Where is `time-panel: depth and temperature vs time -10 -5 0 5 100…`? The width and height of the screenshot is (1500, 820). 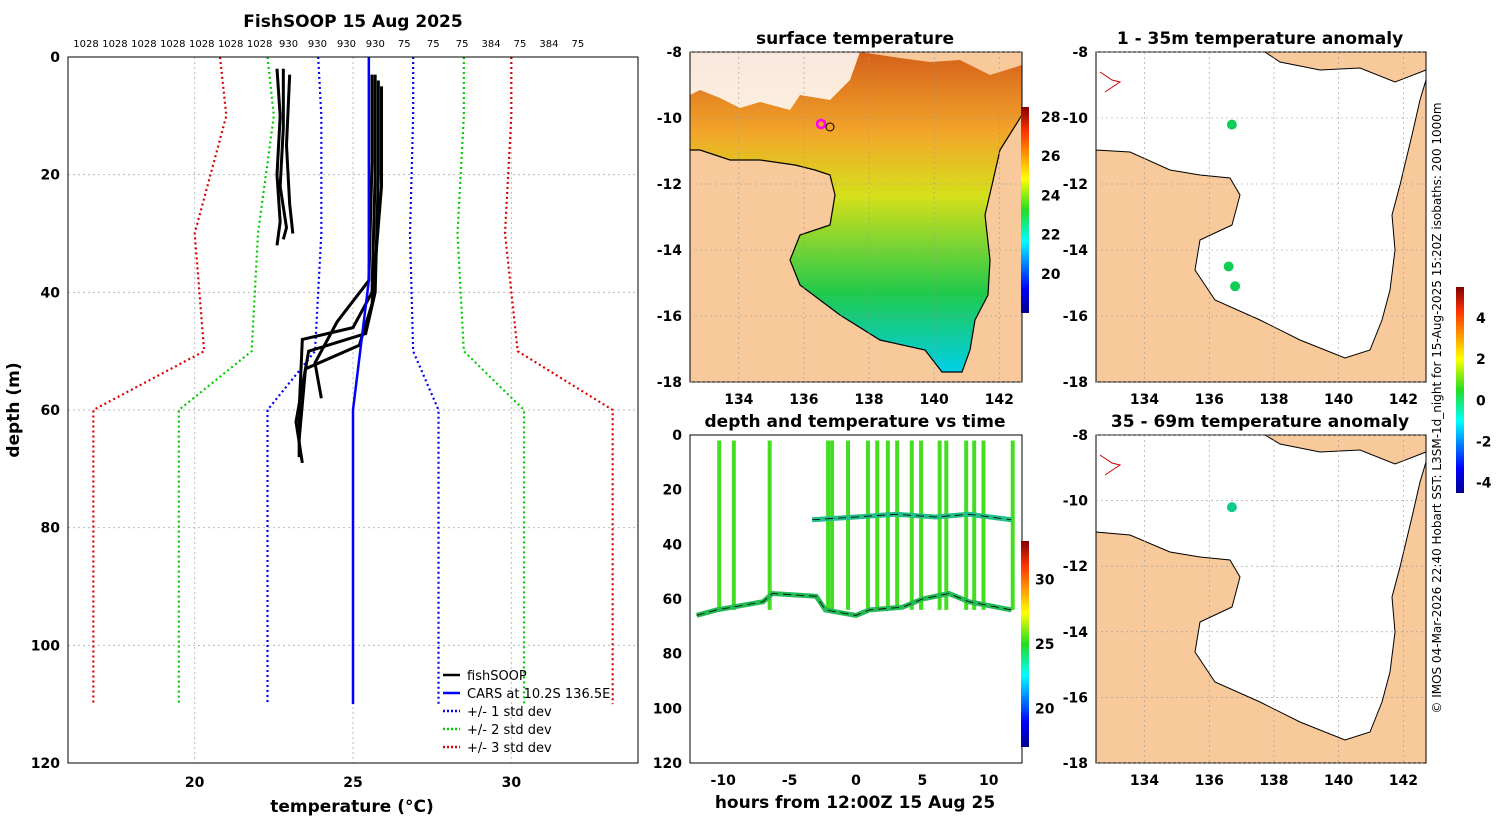 time-panel: depth and temperature vs time -10 -5 0 5 100… is located at coordinates (854, 612).